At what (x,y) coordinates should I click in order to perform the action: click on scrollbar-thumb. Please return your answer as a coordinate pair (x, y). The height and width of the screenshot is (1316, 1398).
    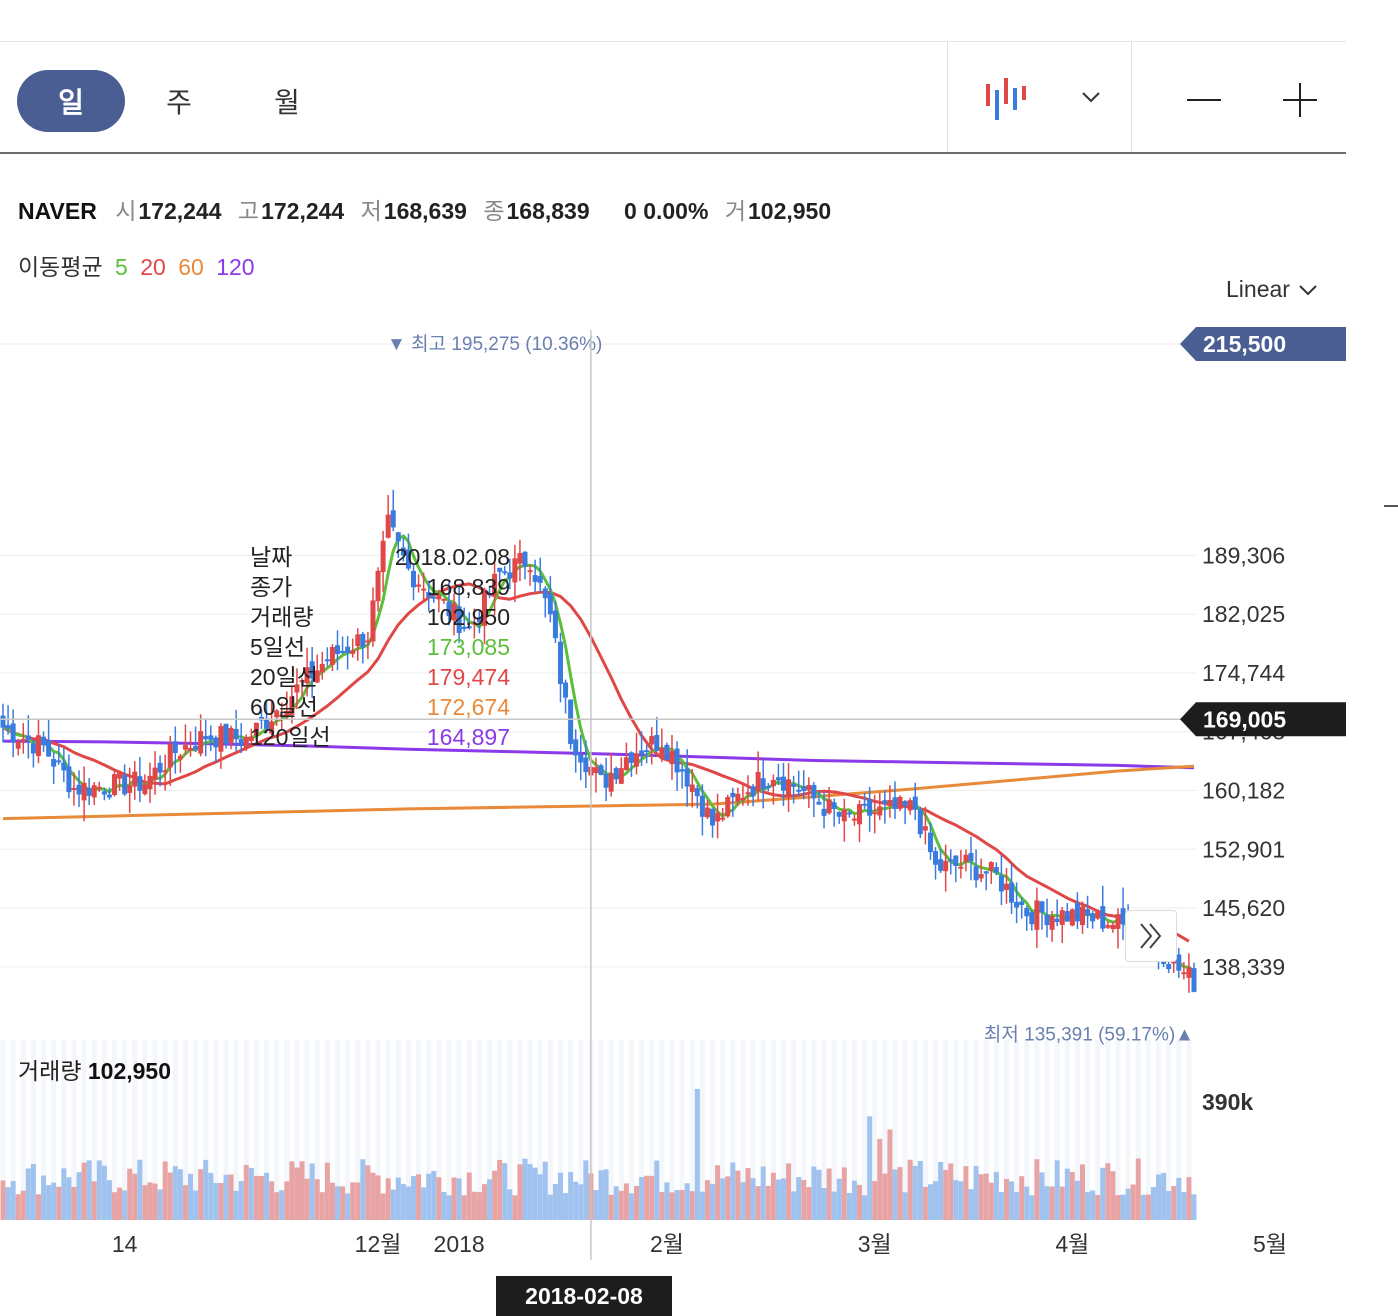
    Looking at the image, I should click on (1391, 506).